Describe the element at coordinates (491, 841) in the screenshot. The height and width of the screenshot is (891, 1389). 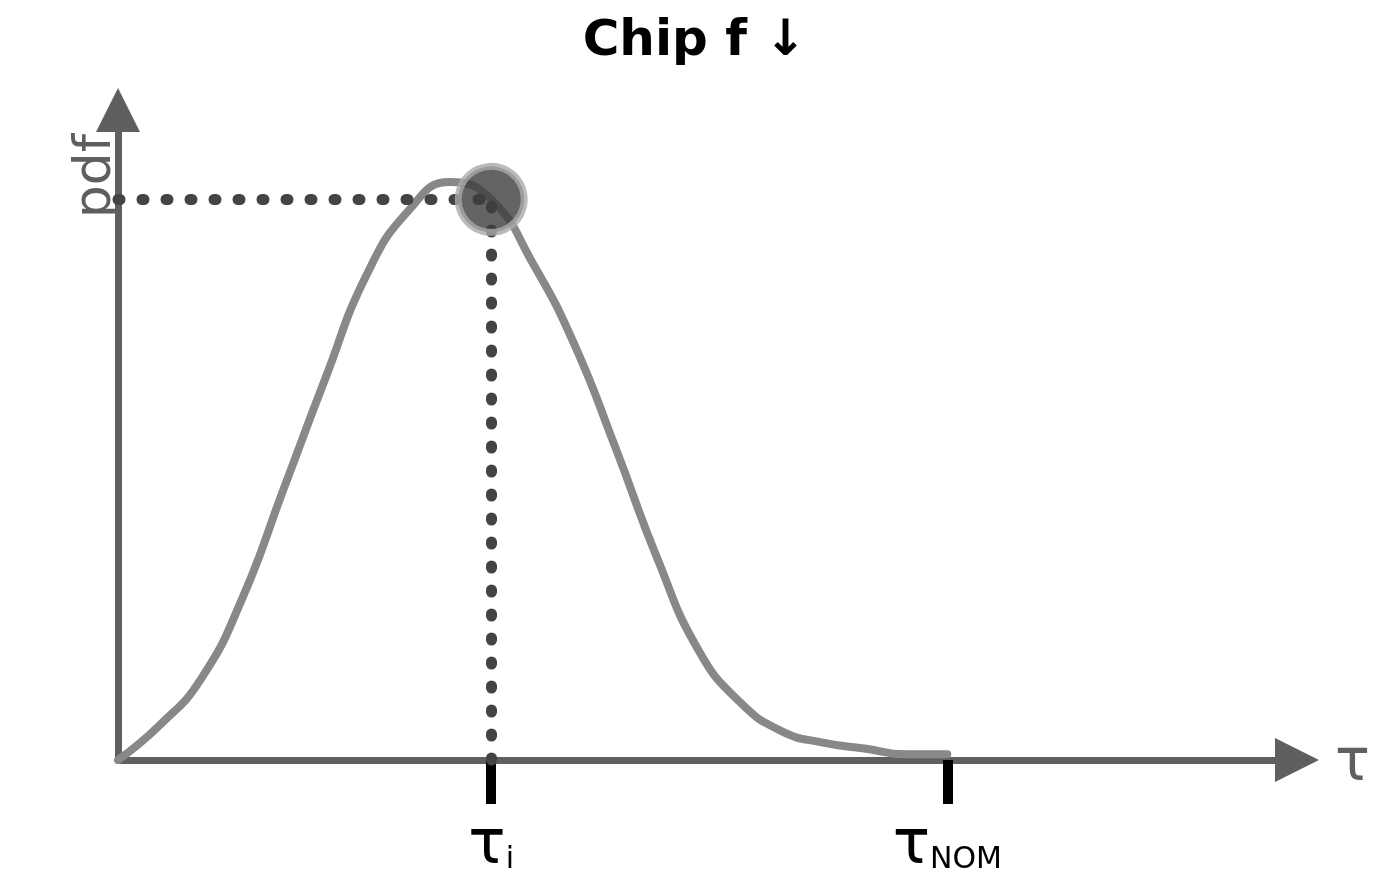
I see `x-tick-label: τi` at that location.